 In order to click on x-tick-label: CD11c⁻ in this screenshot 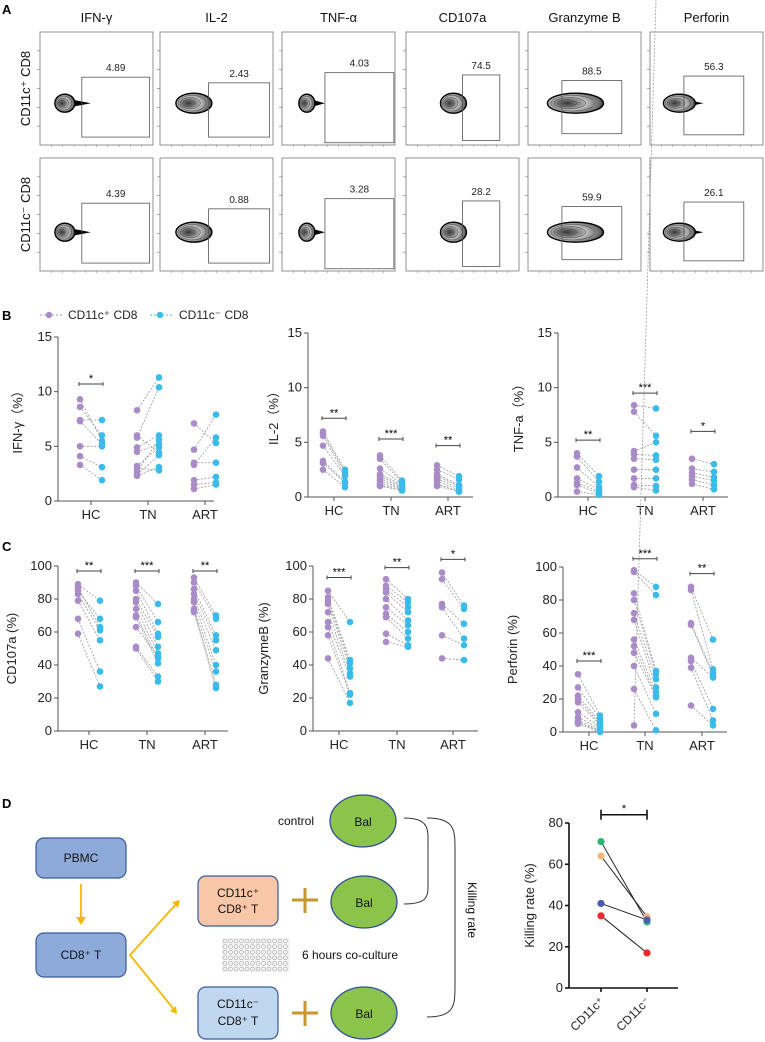, I will do `click(633, 1014)`.